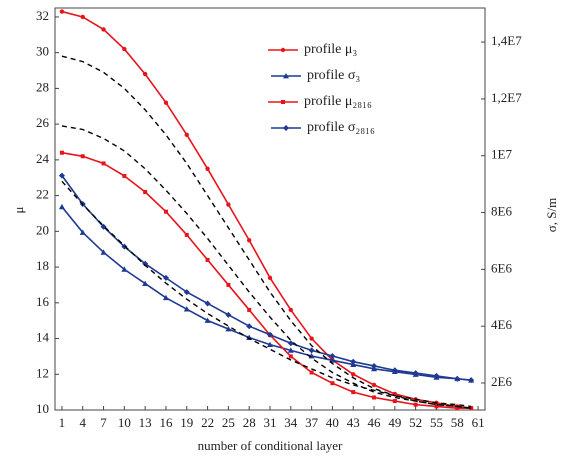 The image size is (565, 457). Describe the element at coordinates (551, 215) in the screenshot. I see `y2-axis-label: σ, S/m` at that location.